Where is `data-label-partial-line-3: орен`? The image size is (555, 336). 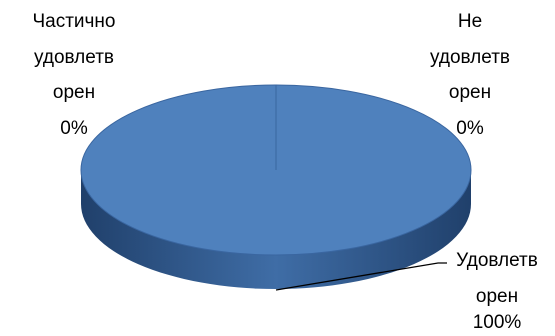
data-label-partial-line-3: орен is located at coordinates (74, 92).